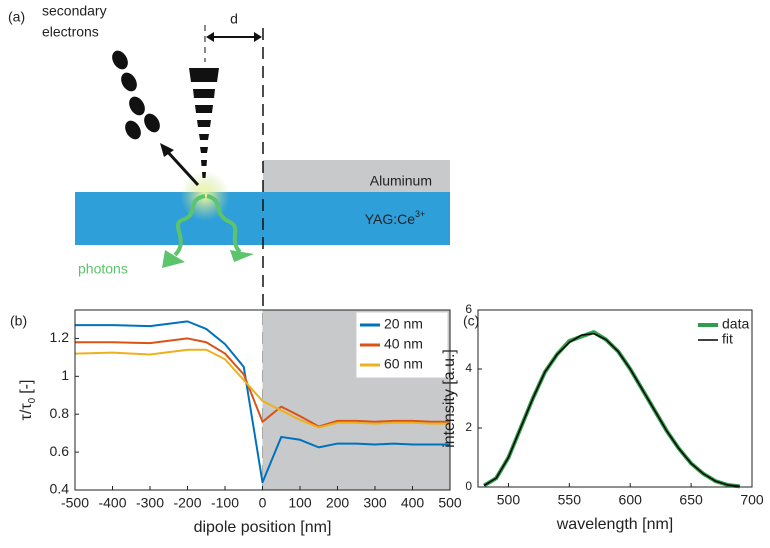 Image resolution: width=770 pixels, height=548 pixels. What do you see at coordinates (16, 17) in the screenshot?
I see `panel-label: (a)` at bounding box center [16, 17].